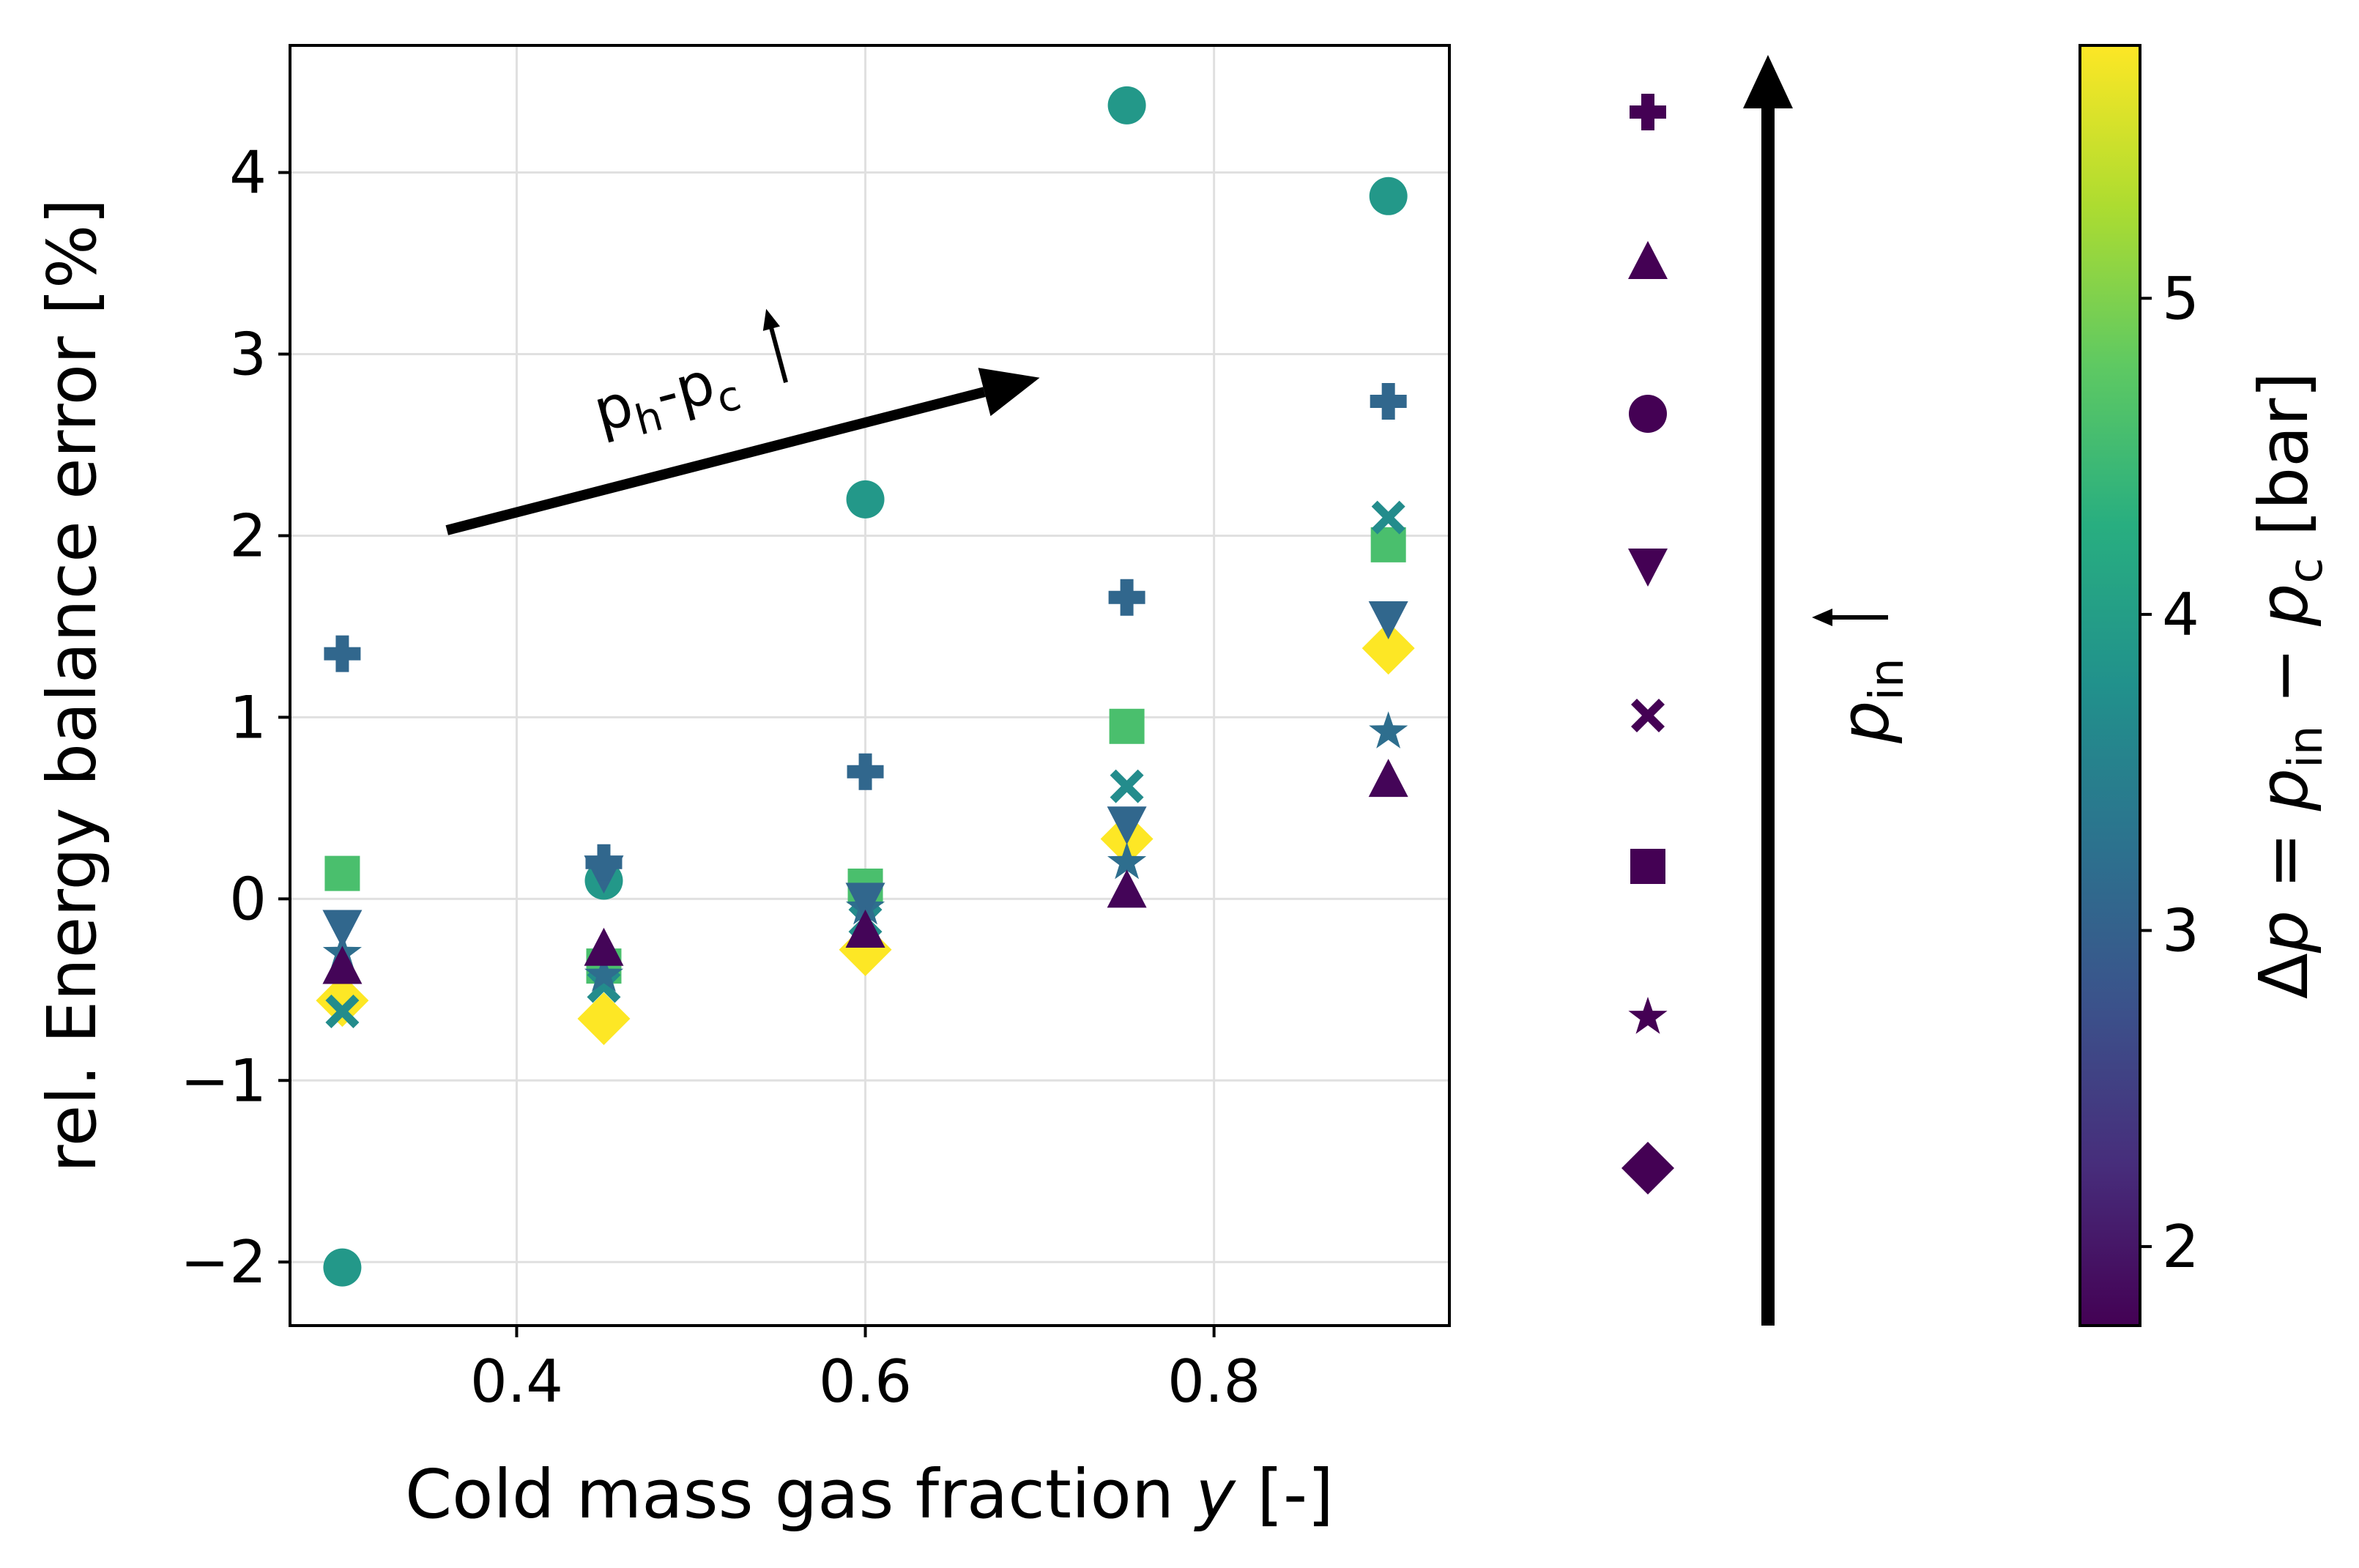  I want to click on marker-legend, so click(1647, 644).